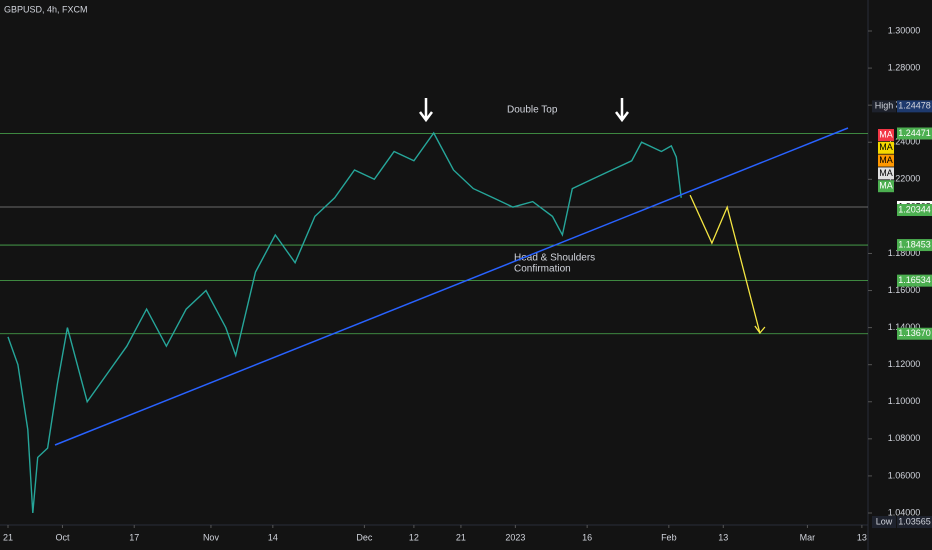 This screenshot has height=550, width=932. I want to click on annotation: Double Top, so click(532, 110).